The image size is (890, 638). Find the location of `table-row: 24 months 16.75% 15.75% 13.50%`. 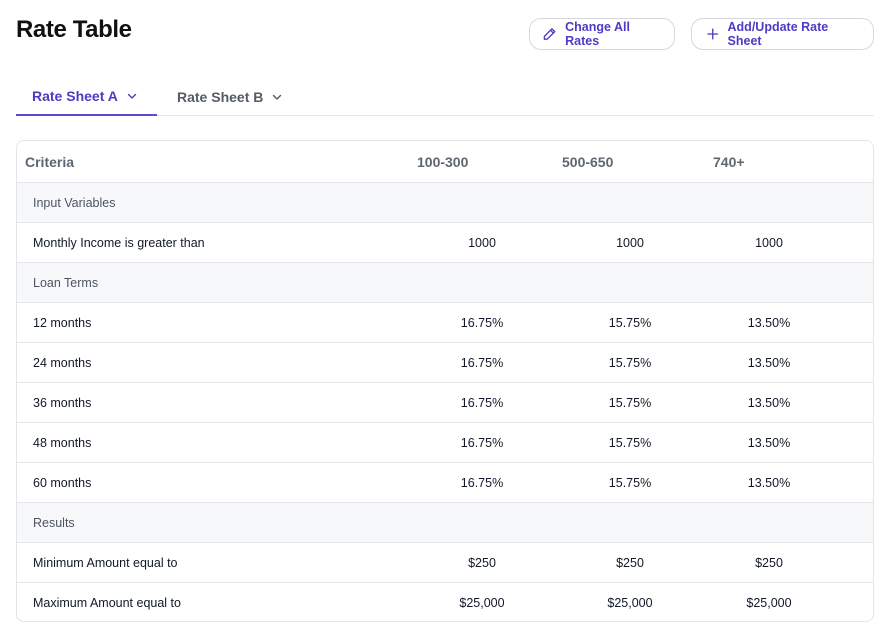

table-row: 24 months 16.75% 15.75% 13.50% is located at coordinates (445, 362).